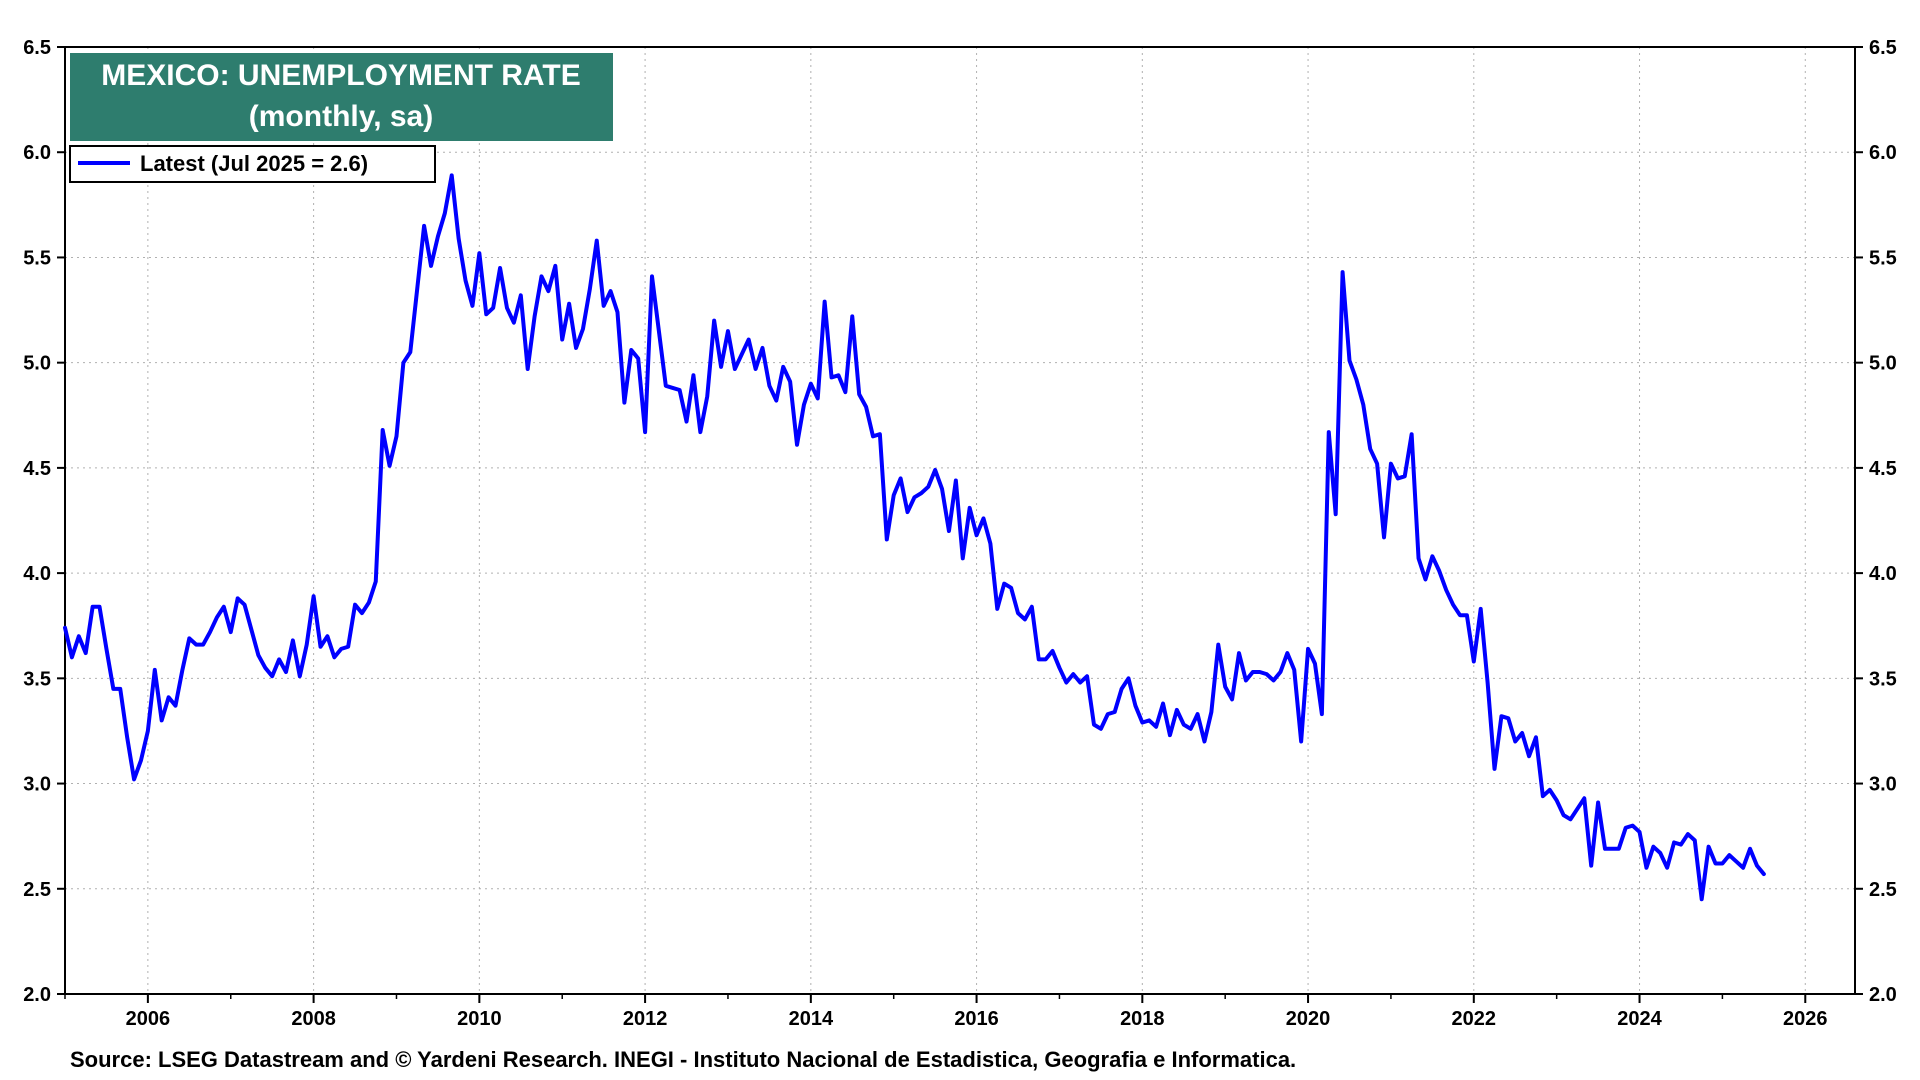 This screenshot has height=1080, width=1920. I want to click on y-axis-left: 2.0 2.5 3.0 3.5 4.0 4.5 5.0 5.5 6.0 6.5, so click(44, 521).